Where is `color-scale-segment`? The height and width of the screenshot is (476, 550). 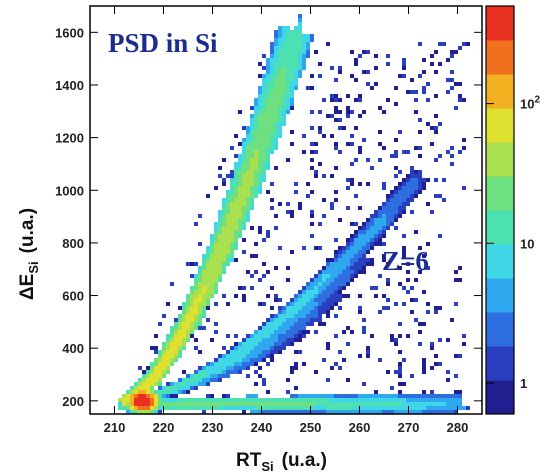 color-scale-segment is located at coordinates (500, 363).